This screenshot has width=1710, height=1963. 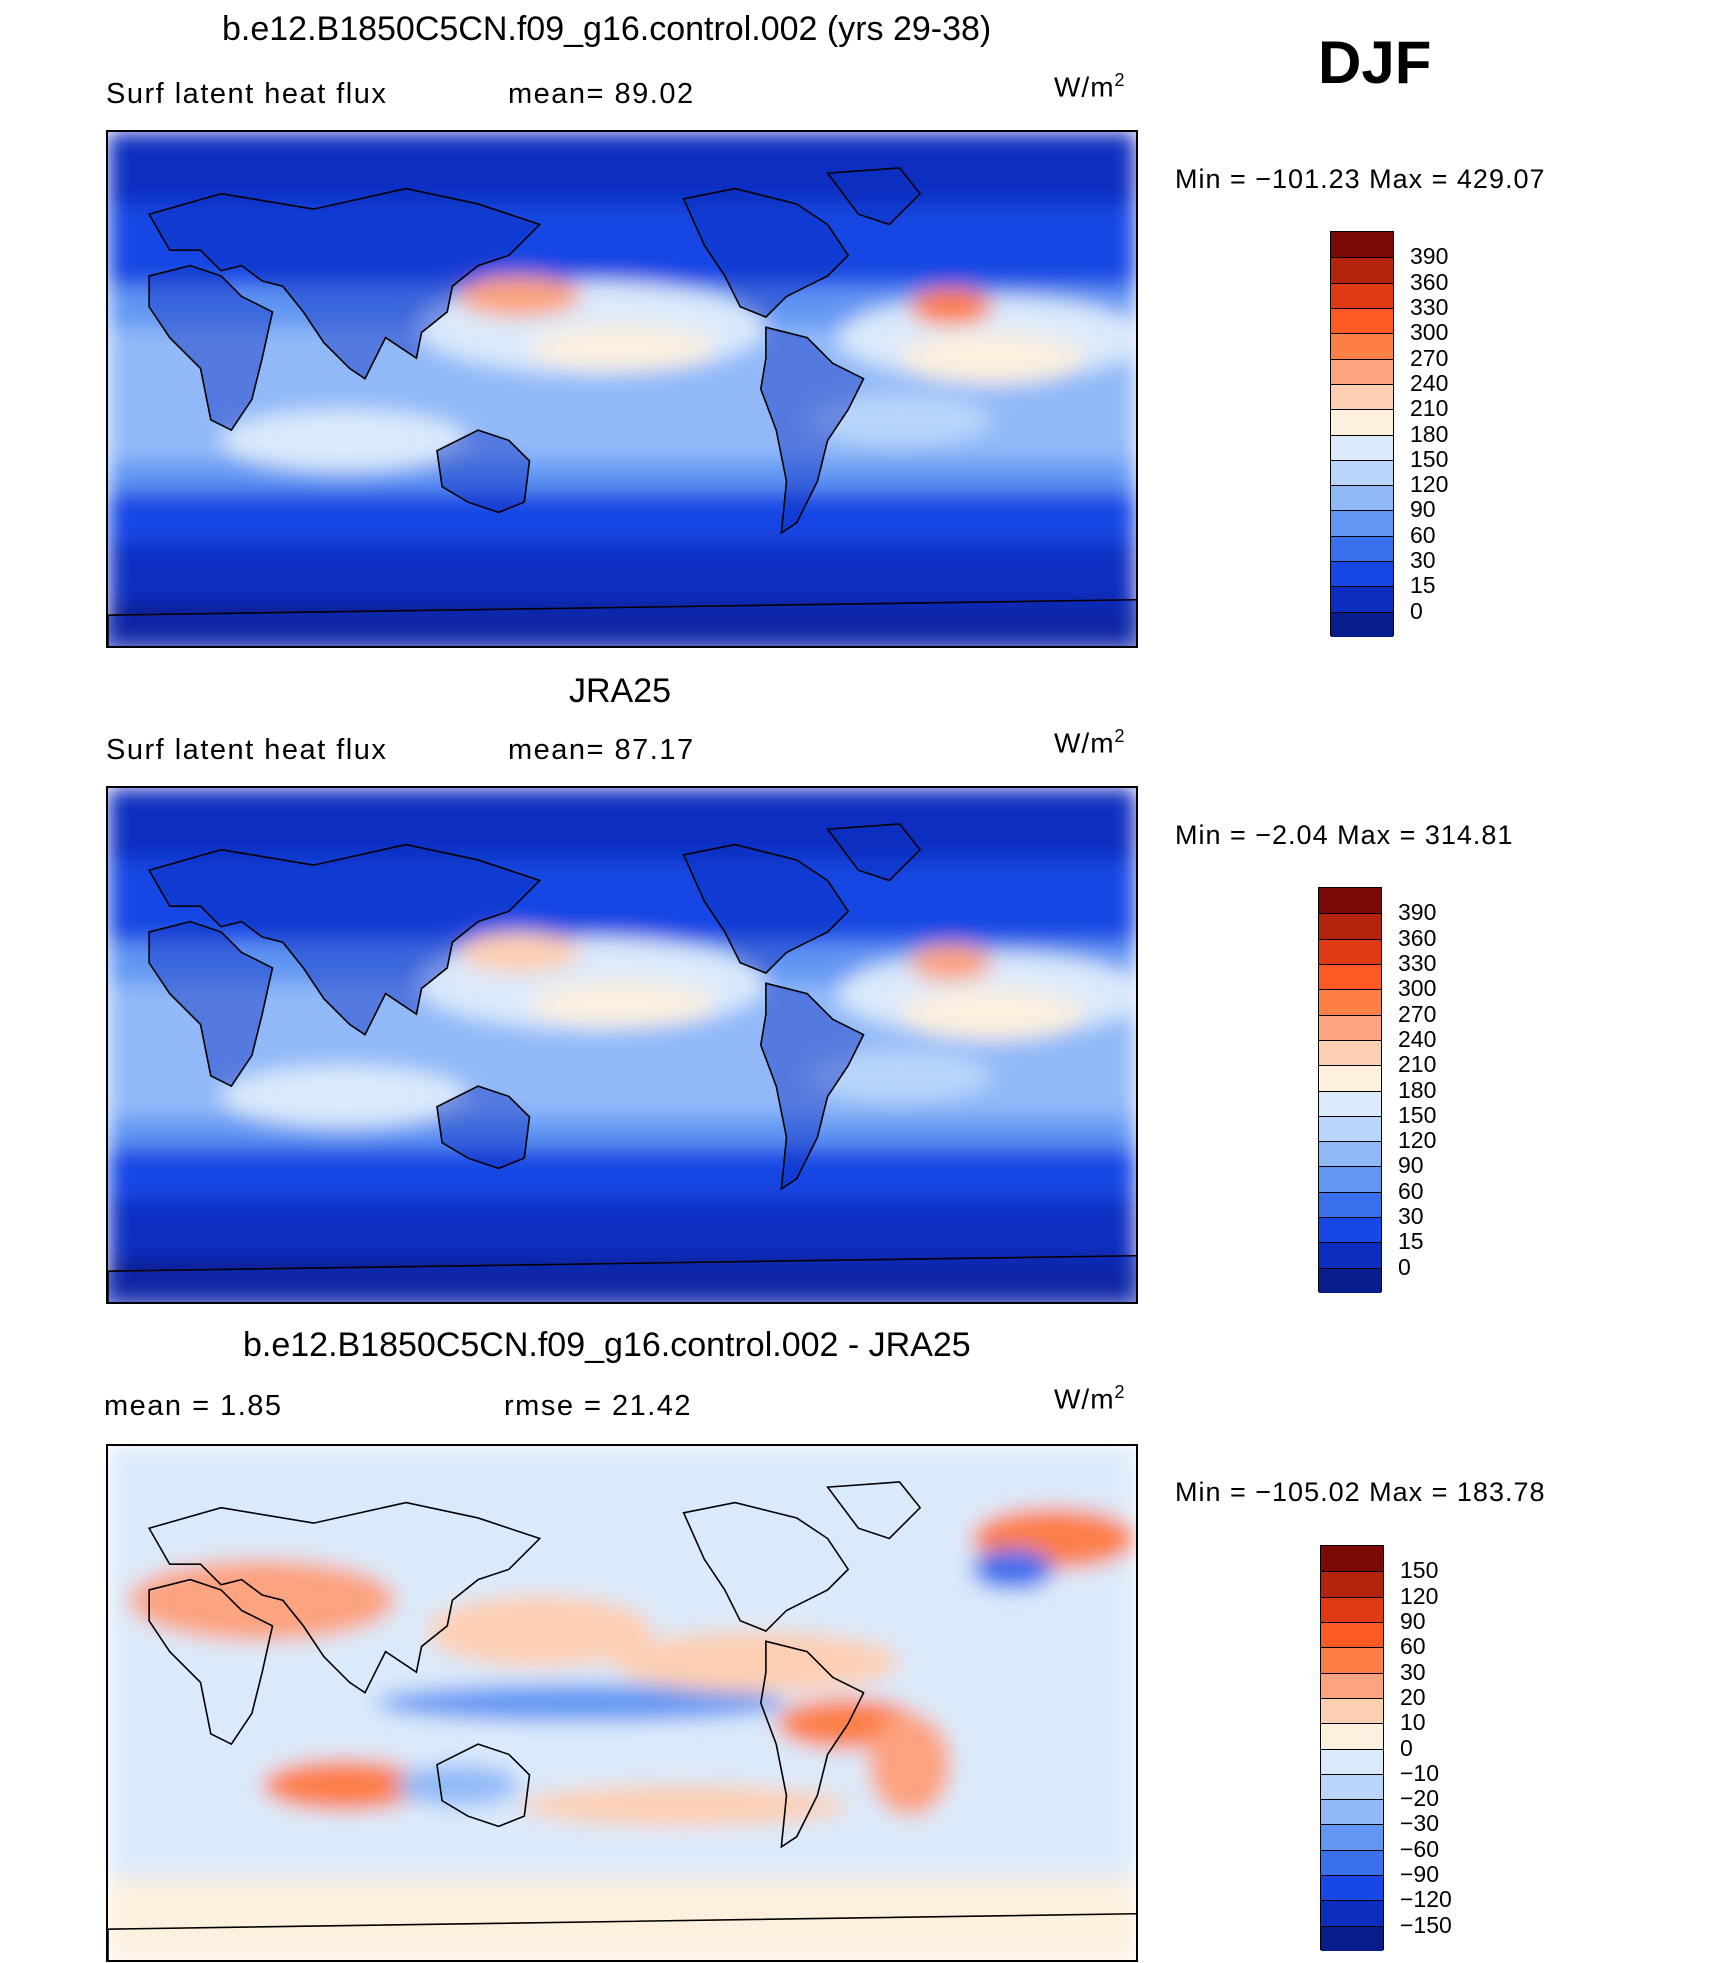 I want to click on colorbar-tick-label: 90, so click(x=1413, y=1620).